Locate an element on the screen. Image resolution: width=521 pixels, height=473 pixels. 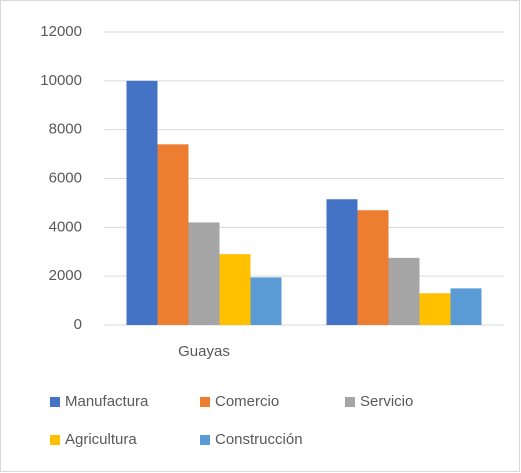
y-tick-label: 4000 is located at coordinates (65, 226).